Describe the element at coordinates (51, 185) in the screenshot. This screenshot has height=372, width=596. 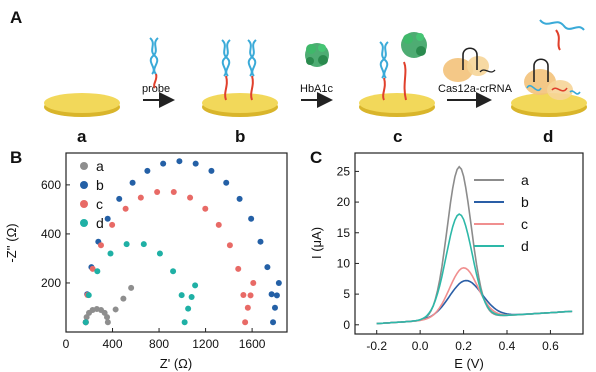
I see `plot-b-ytick-label: 600` at that location.